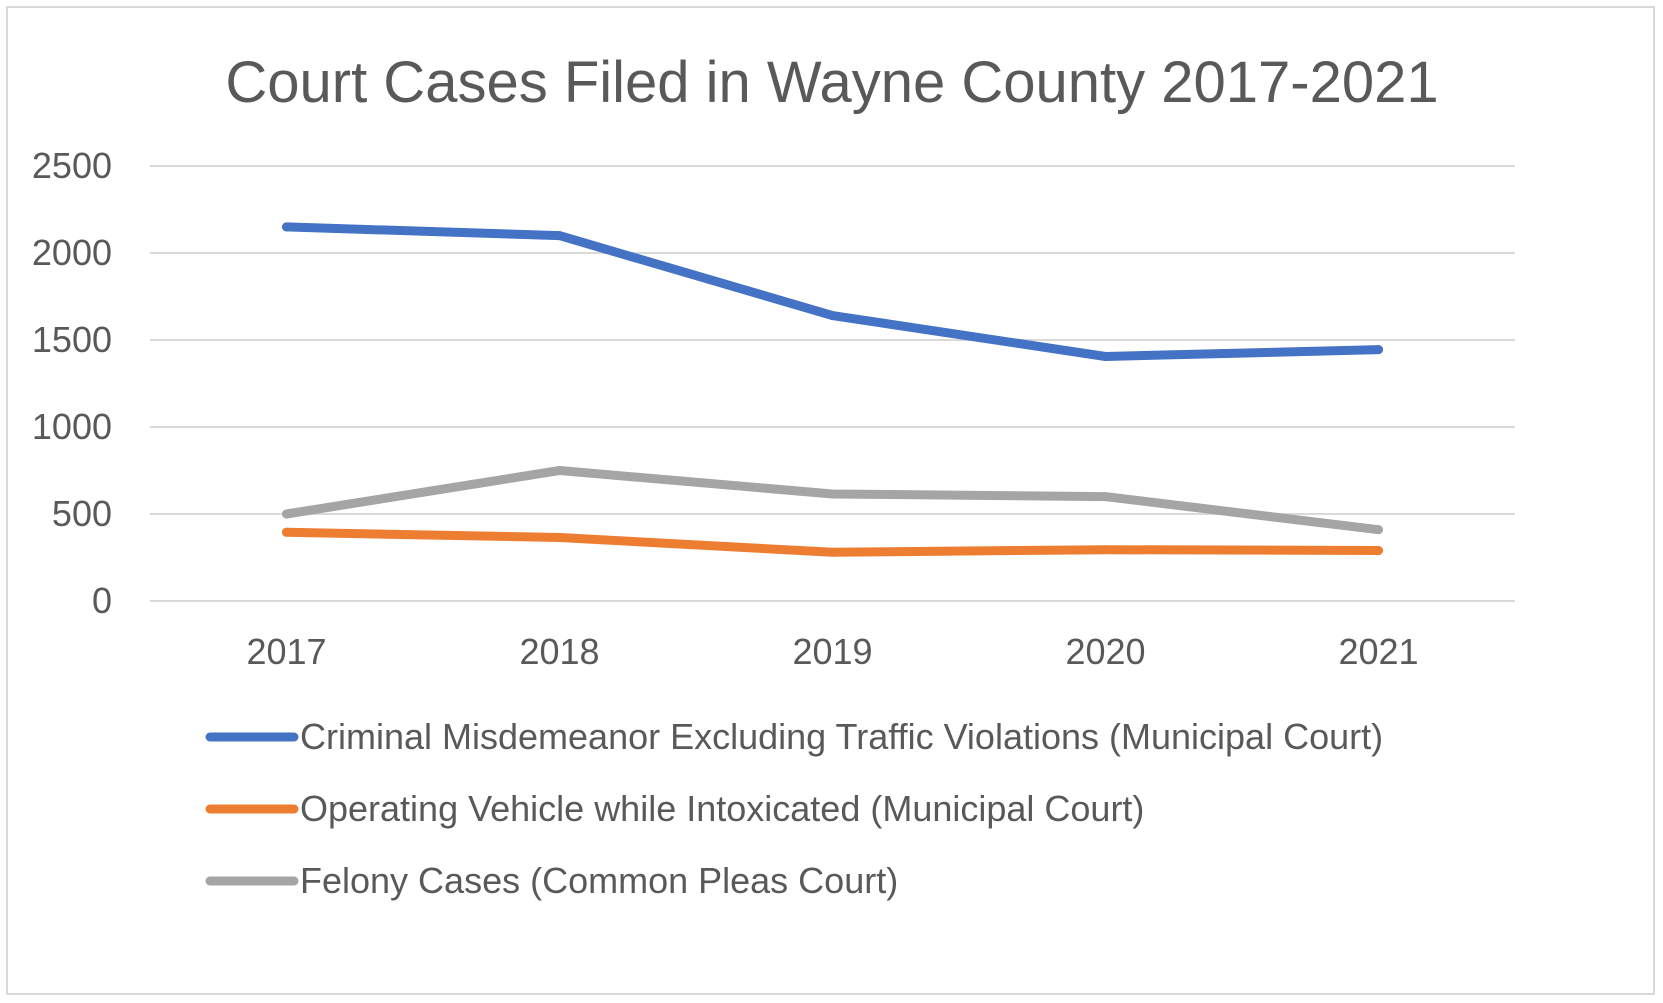  Describe the element at coordinates (82, 513) in the screenshot. I see `y-tick-label: 500` at that location.